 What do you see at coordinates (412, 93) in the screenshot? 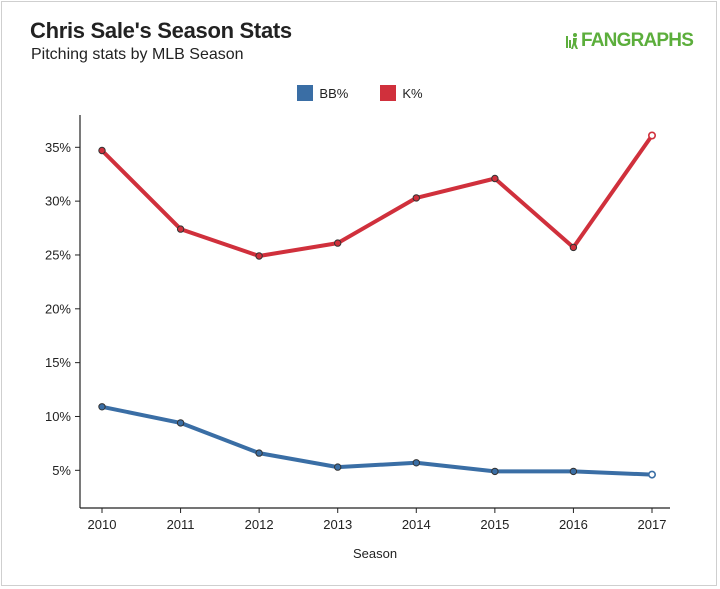
I see `legend-label-k: K%` at bounding box center [412, 93].